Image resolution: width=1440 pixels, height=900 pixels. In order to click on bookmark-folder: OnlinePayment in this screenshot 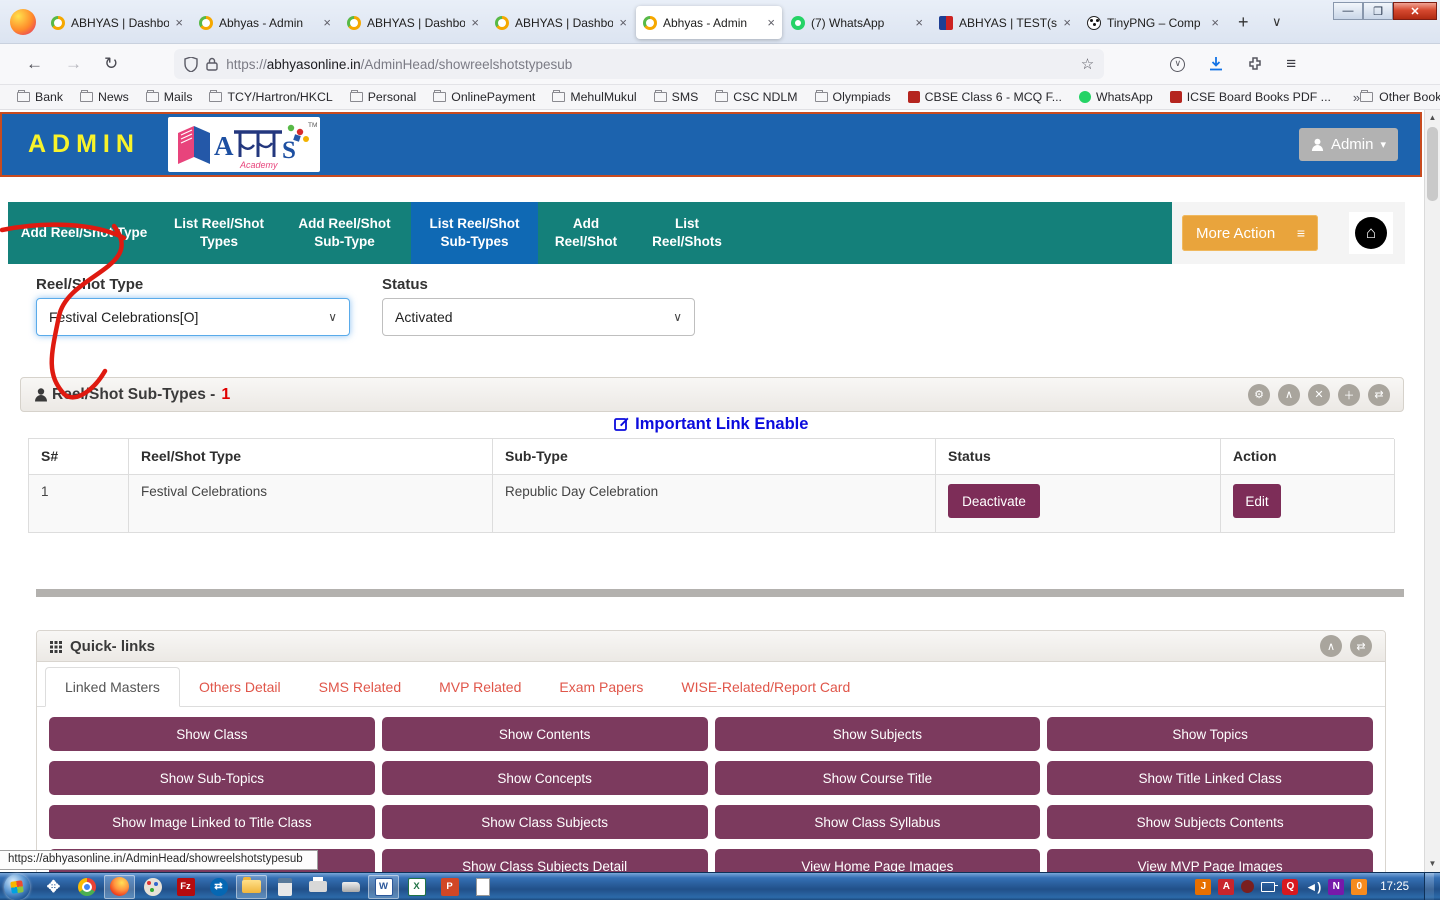, I will do `click(484, 97)`.